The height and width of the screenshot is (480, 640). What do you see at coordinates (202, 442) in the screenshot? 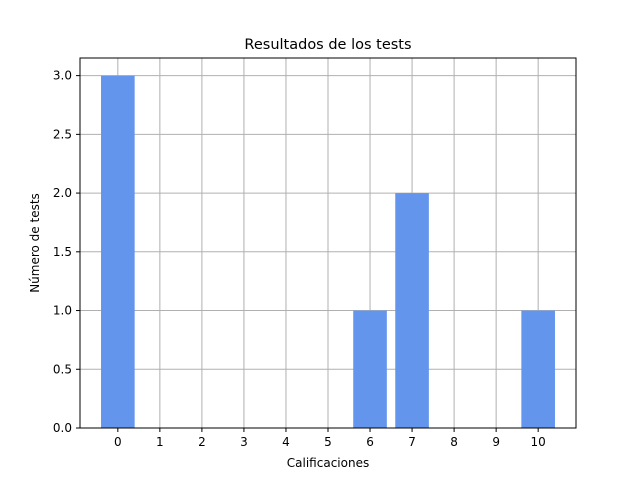
I see `x-tick-label: 2` at bounding box center [202, 442].